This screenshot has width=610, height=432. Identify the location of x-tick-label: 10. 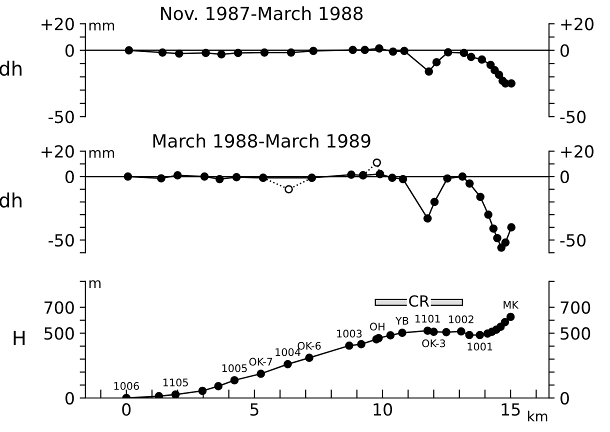
(383, 409).